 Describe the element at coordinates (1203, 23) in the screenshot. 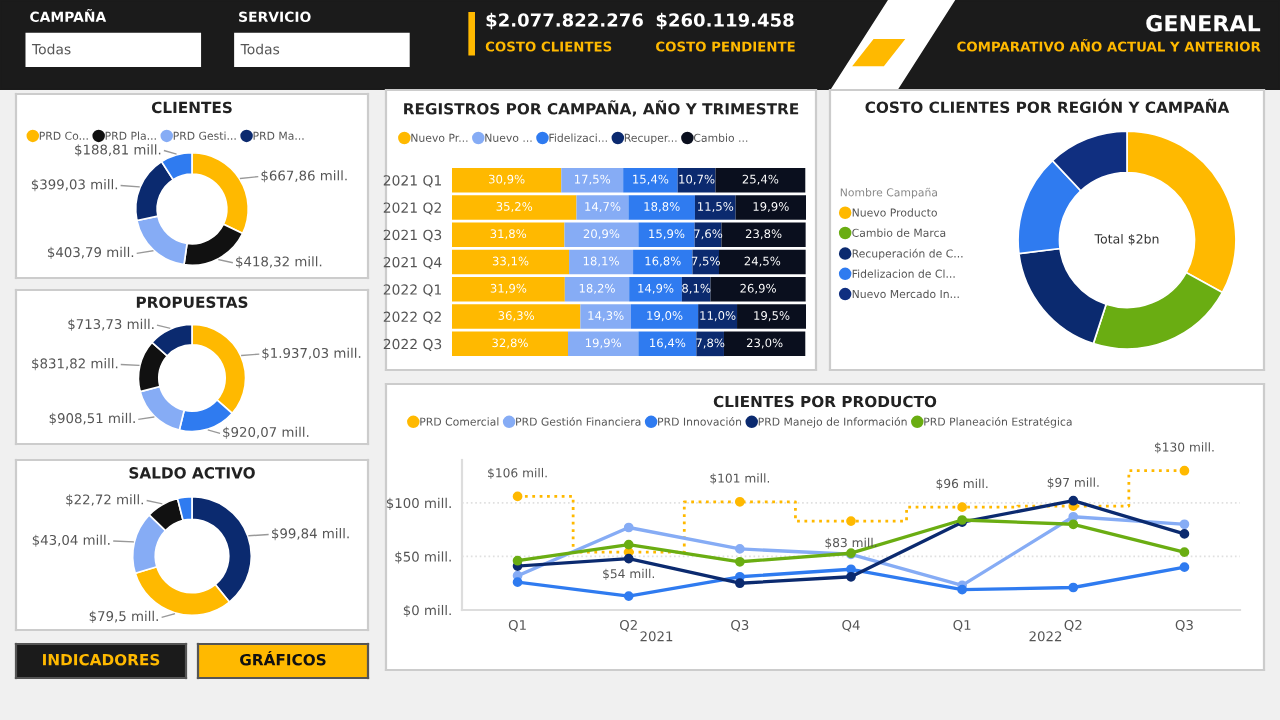

I see `text: GENERAL` at that location.